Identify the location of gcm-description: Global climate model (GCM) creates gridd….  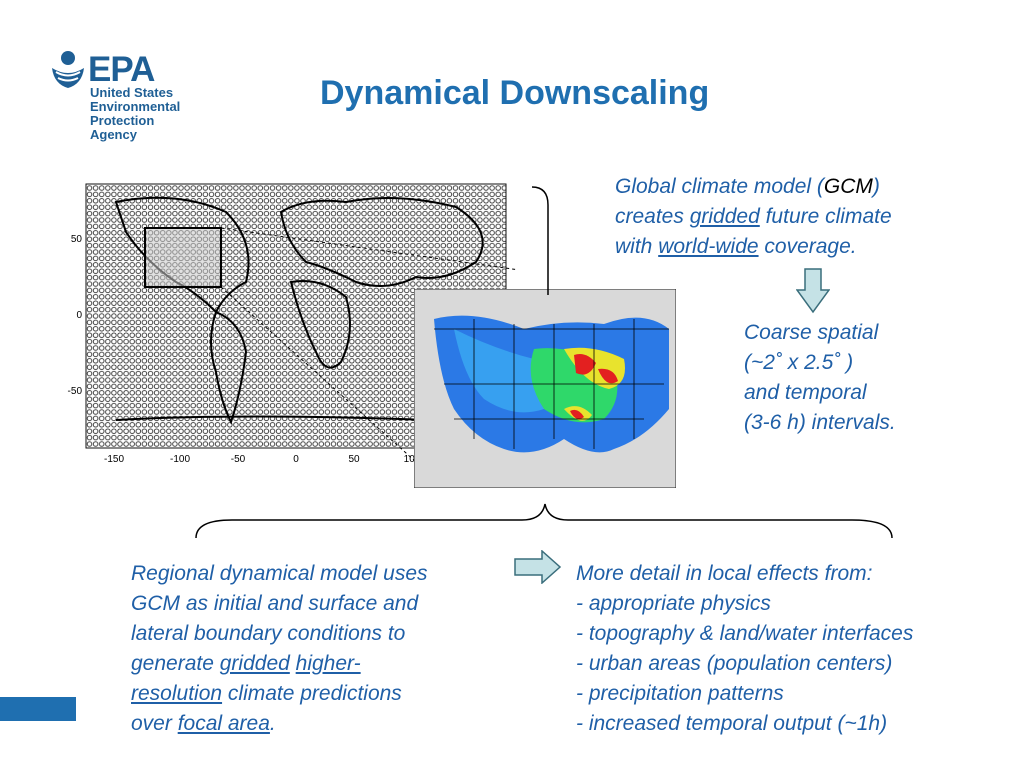
(753, 216).